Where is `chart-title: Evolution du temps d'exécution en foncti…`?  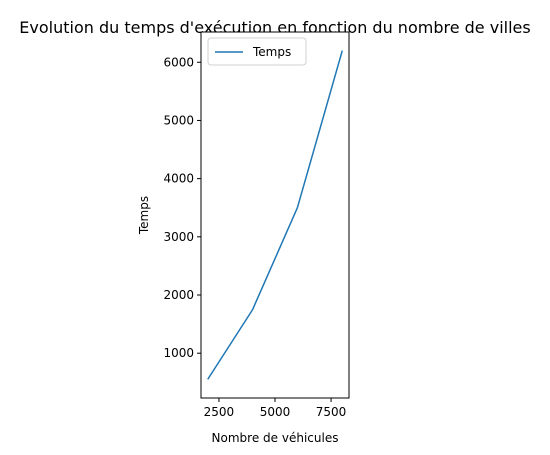
chart-title: Evolution du temps d'exécution en foncti… is located at coordinates (274, 27).